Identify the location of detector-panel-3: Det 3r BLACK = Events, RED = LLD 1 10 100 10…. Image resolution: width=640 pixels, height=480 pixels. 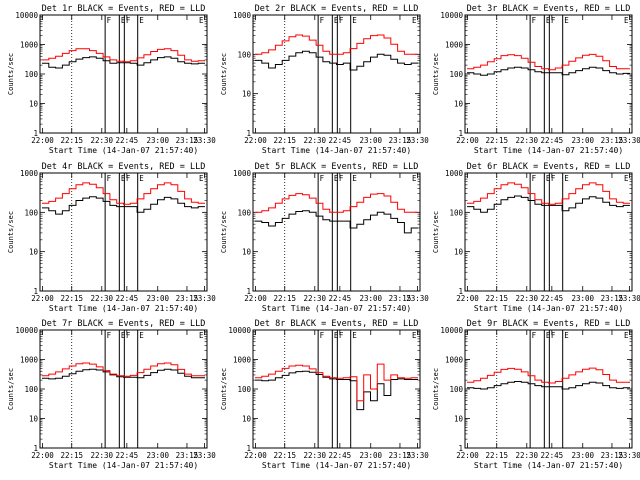
(536, 79).